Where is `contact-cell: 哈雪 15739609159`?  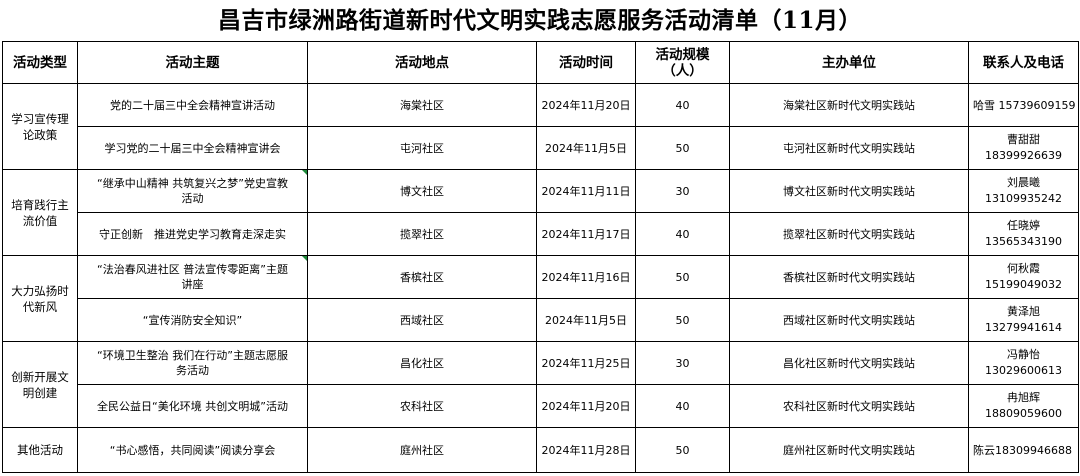 contact-cell: 哈雪 15739609159 is located at coordinates (1023, 105).